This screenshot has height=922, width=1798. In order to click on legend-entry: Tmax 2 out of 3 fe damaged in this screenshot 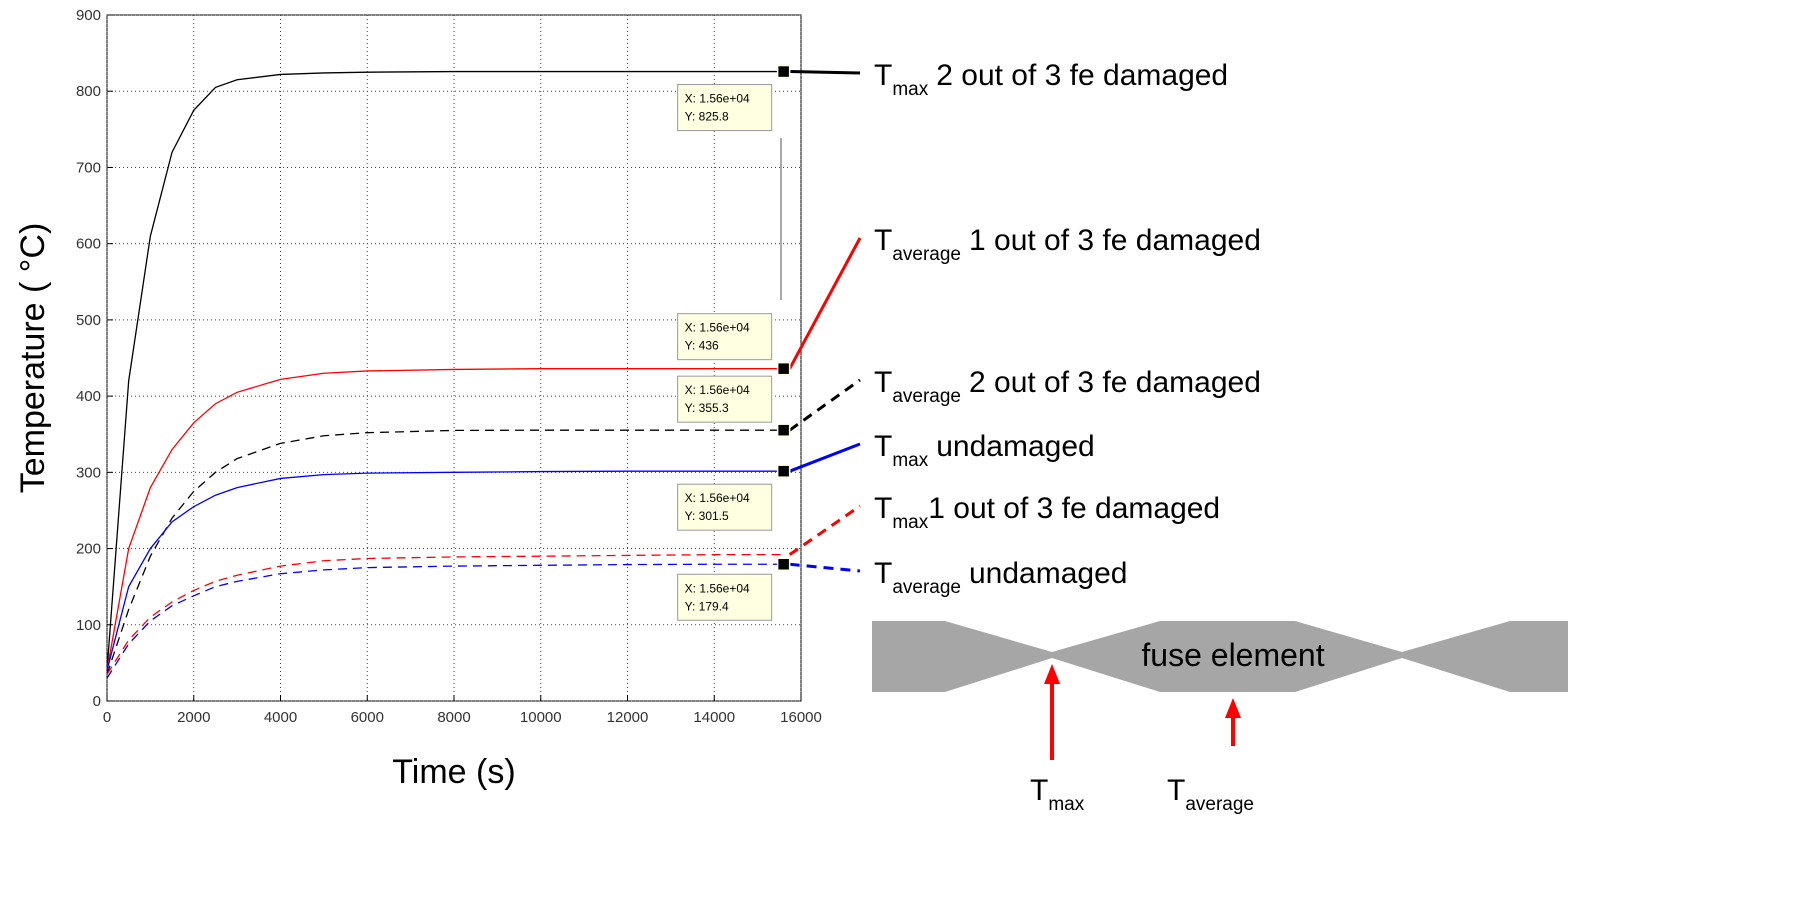, I will do `click(1051, 79)`.